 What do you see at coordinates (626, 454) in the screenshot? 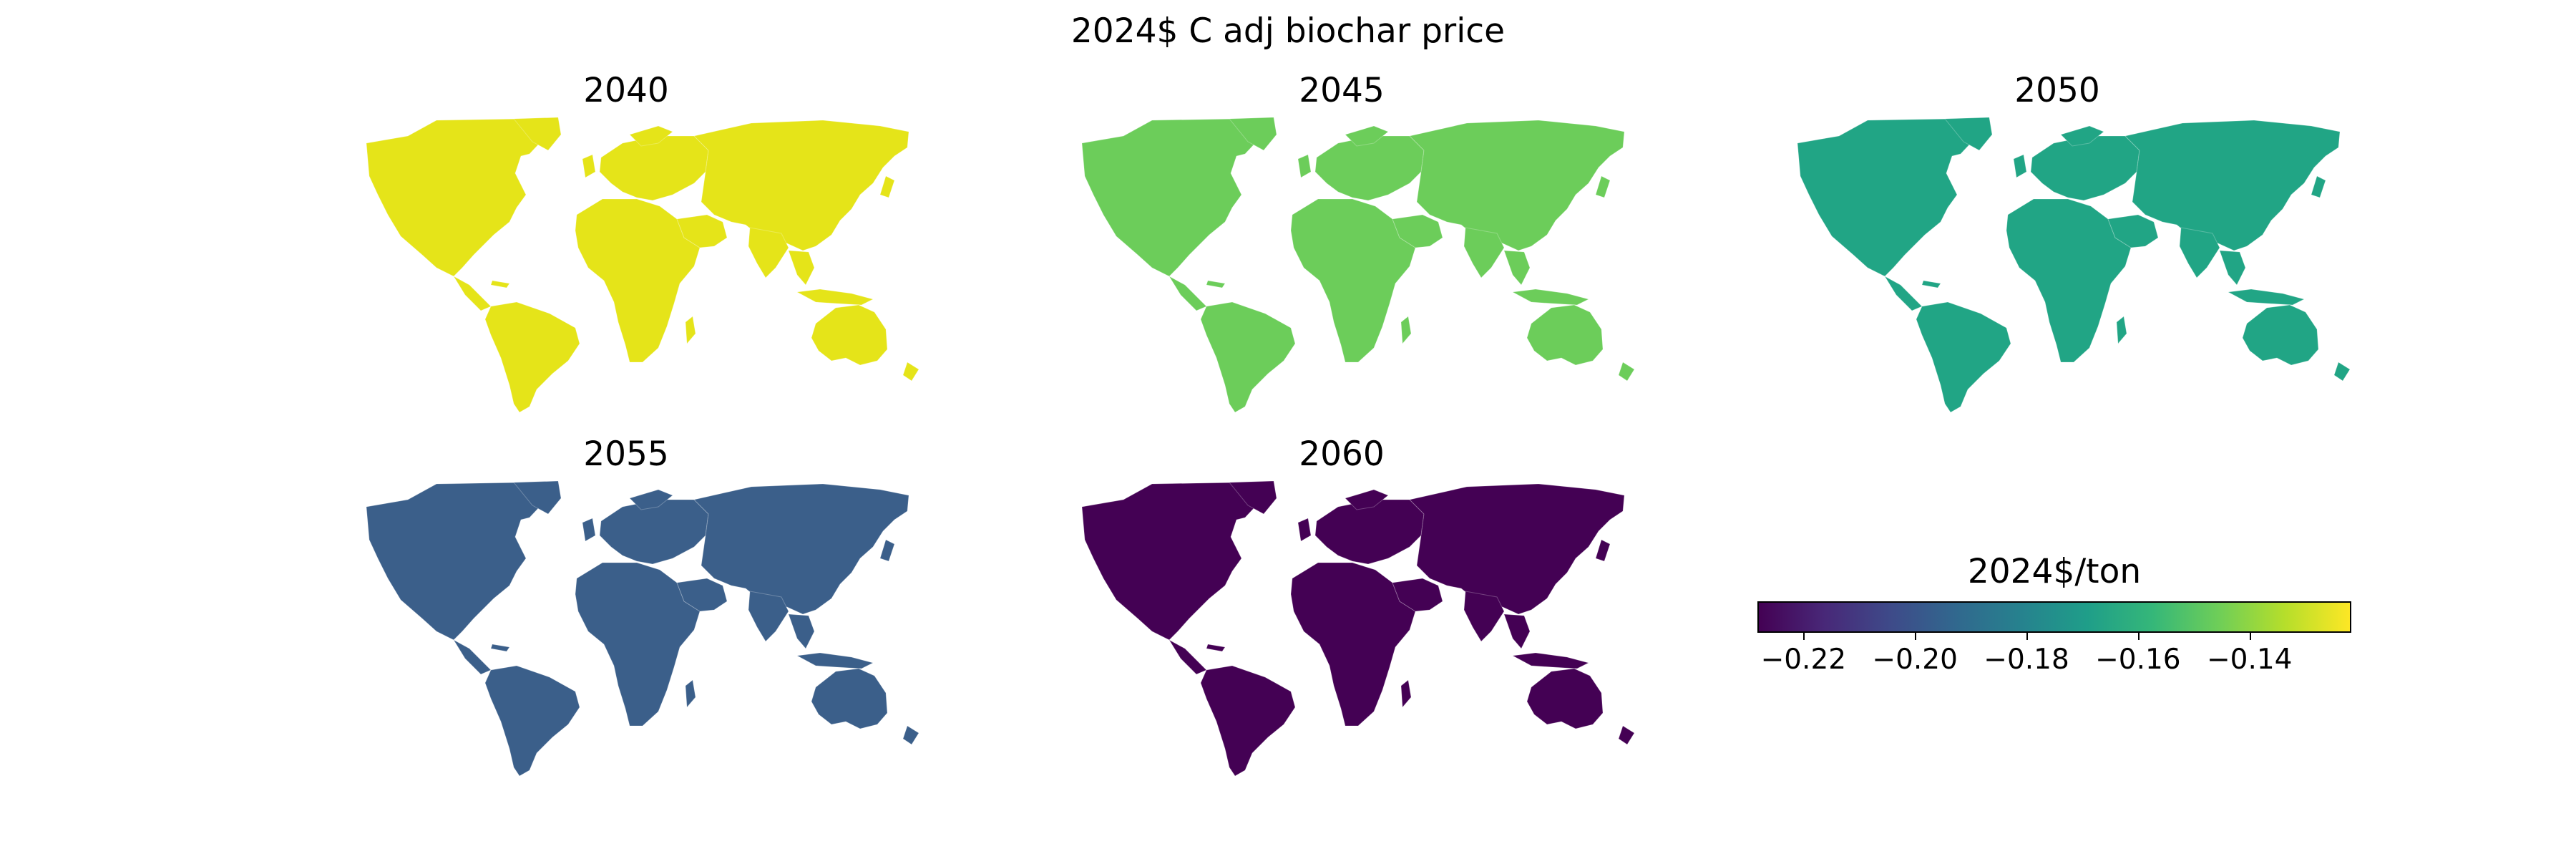
I see `panel-title: 2055` at bounding box center [626, 454].